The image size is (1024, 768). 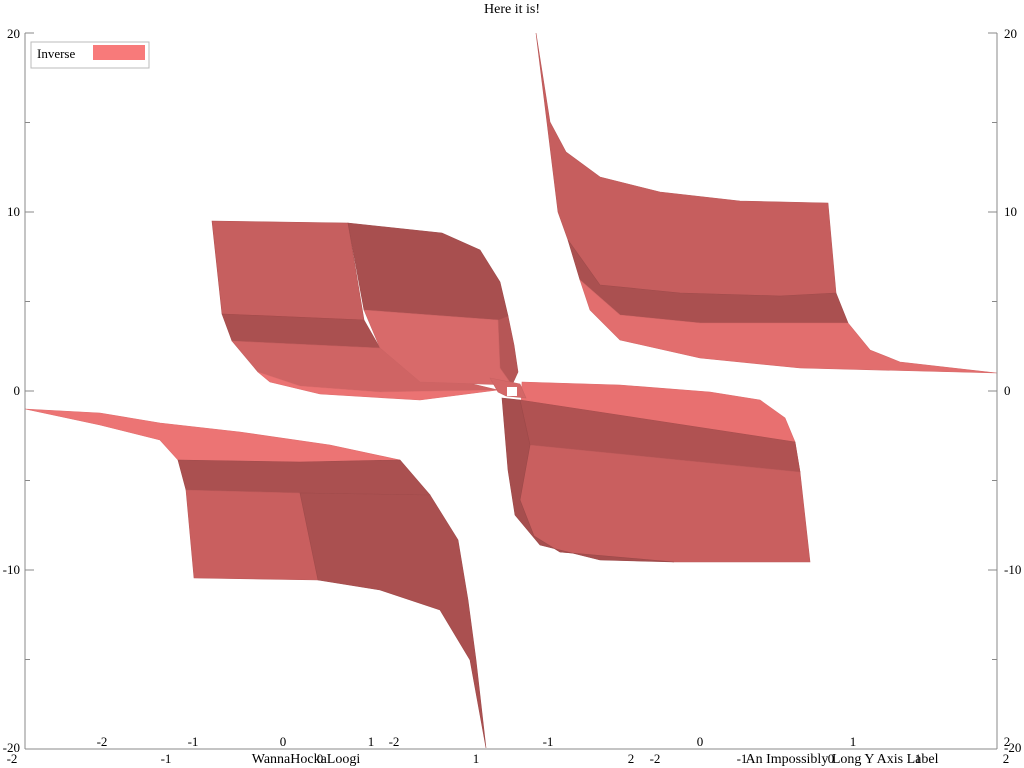 I want to click on surface-face-center-upper-back, so click(x=428, y=271).